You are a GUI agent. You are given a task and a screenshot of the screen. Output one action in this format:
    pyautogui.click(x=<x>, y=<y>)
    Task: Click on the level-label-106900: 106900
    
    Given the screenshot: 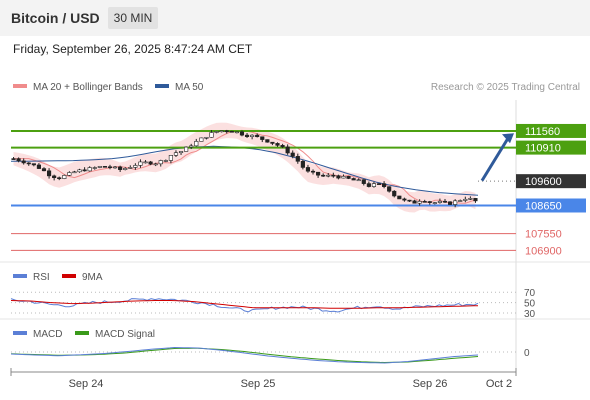 What is the action you would take?
    pyautogui.click(x=543, y=251)
    